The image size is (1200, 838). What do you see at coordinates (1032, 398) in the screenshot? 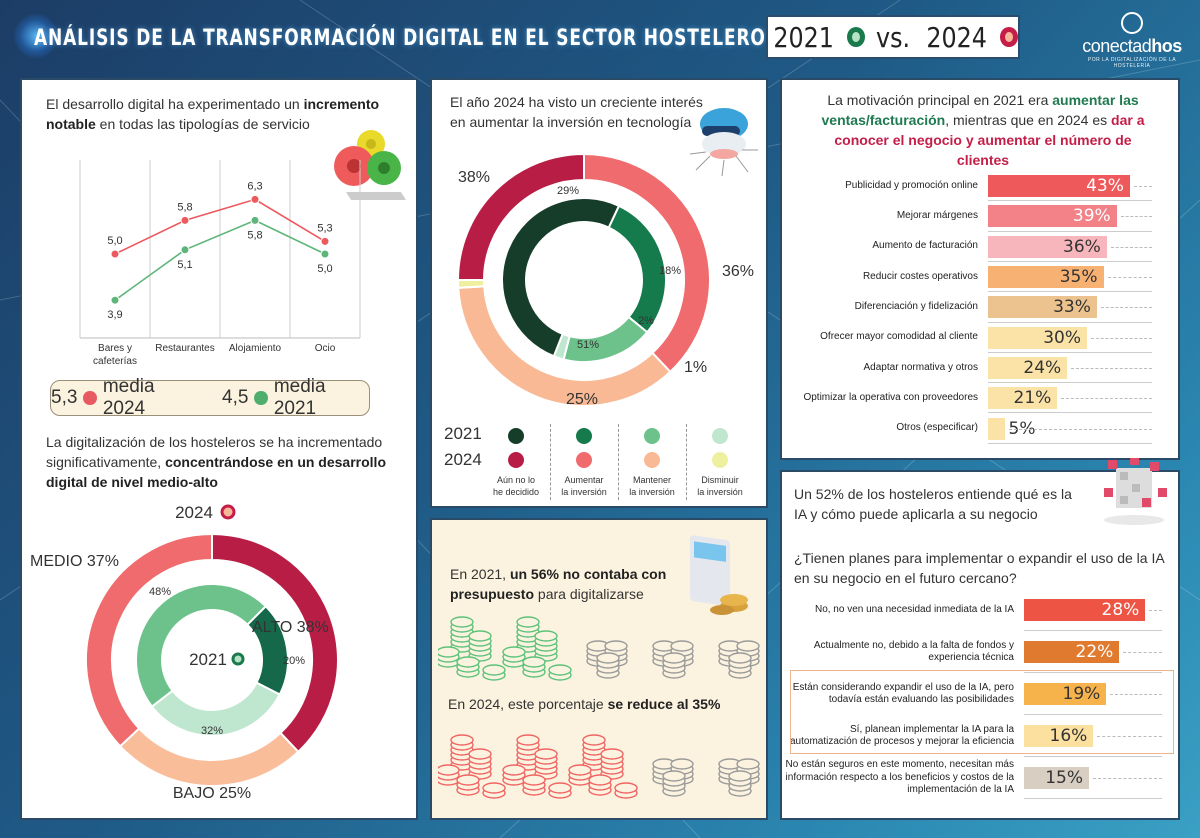
I see `bar-value-label: 21%` at bounding box center [1032, 398].